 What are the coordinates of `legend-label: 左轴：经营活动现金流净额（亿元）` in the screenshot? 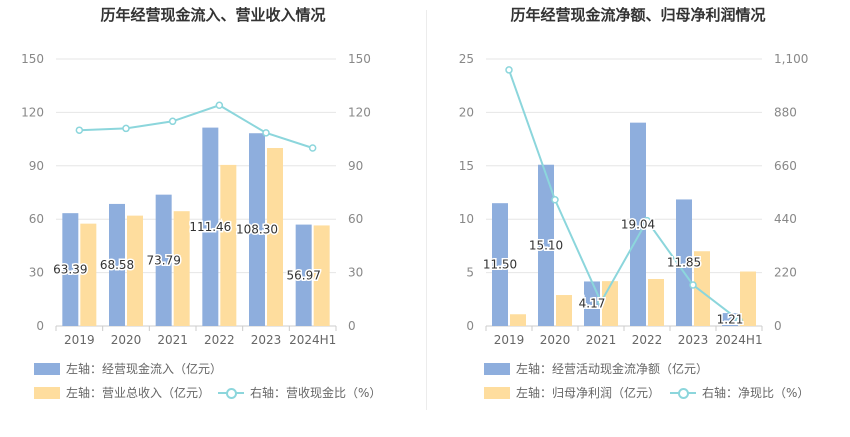 It's located at (612, 369).